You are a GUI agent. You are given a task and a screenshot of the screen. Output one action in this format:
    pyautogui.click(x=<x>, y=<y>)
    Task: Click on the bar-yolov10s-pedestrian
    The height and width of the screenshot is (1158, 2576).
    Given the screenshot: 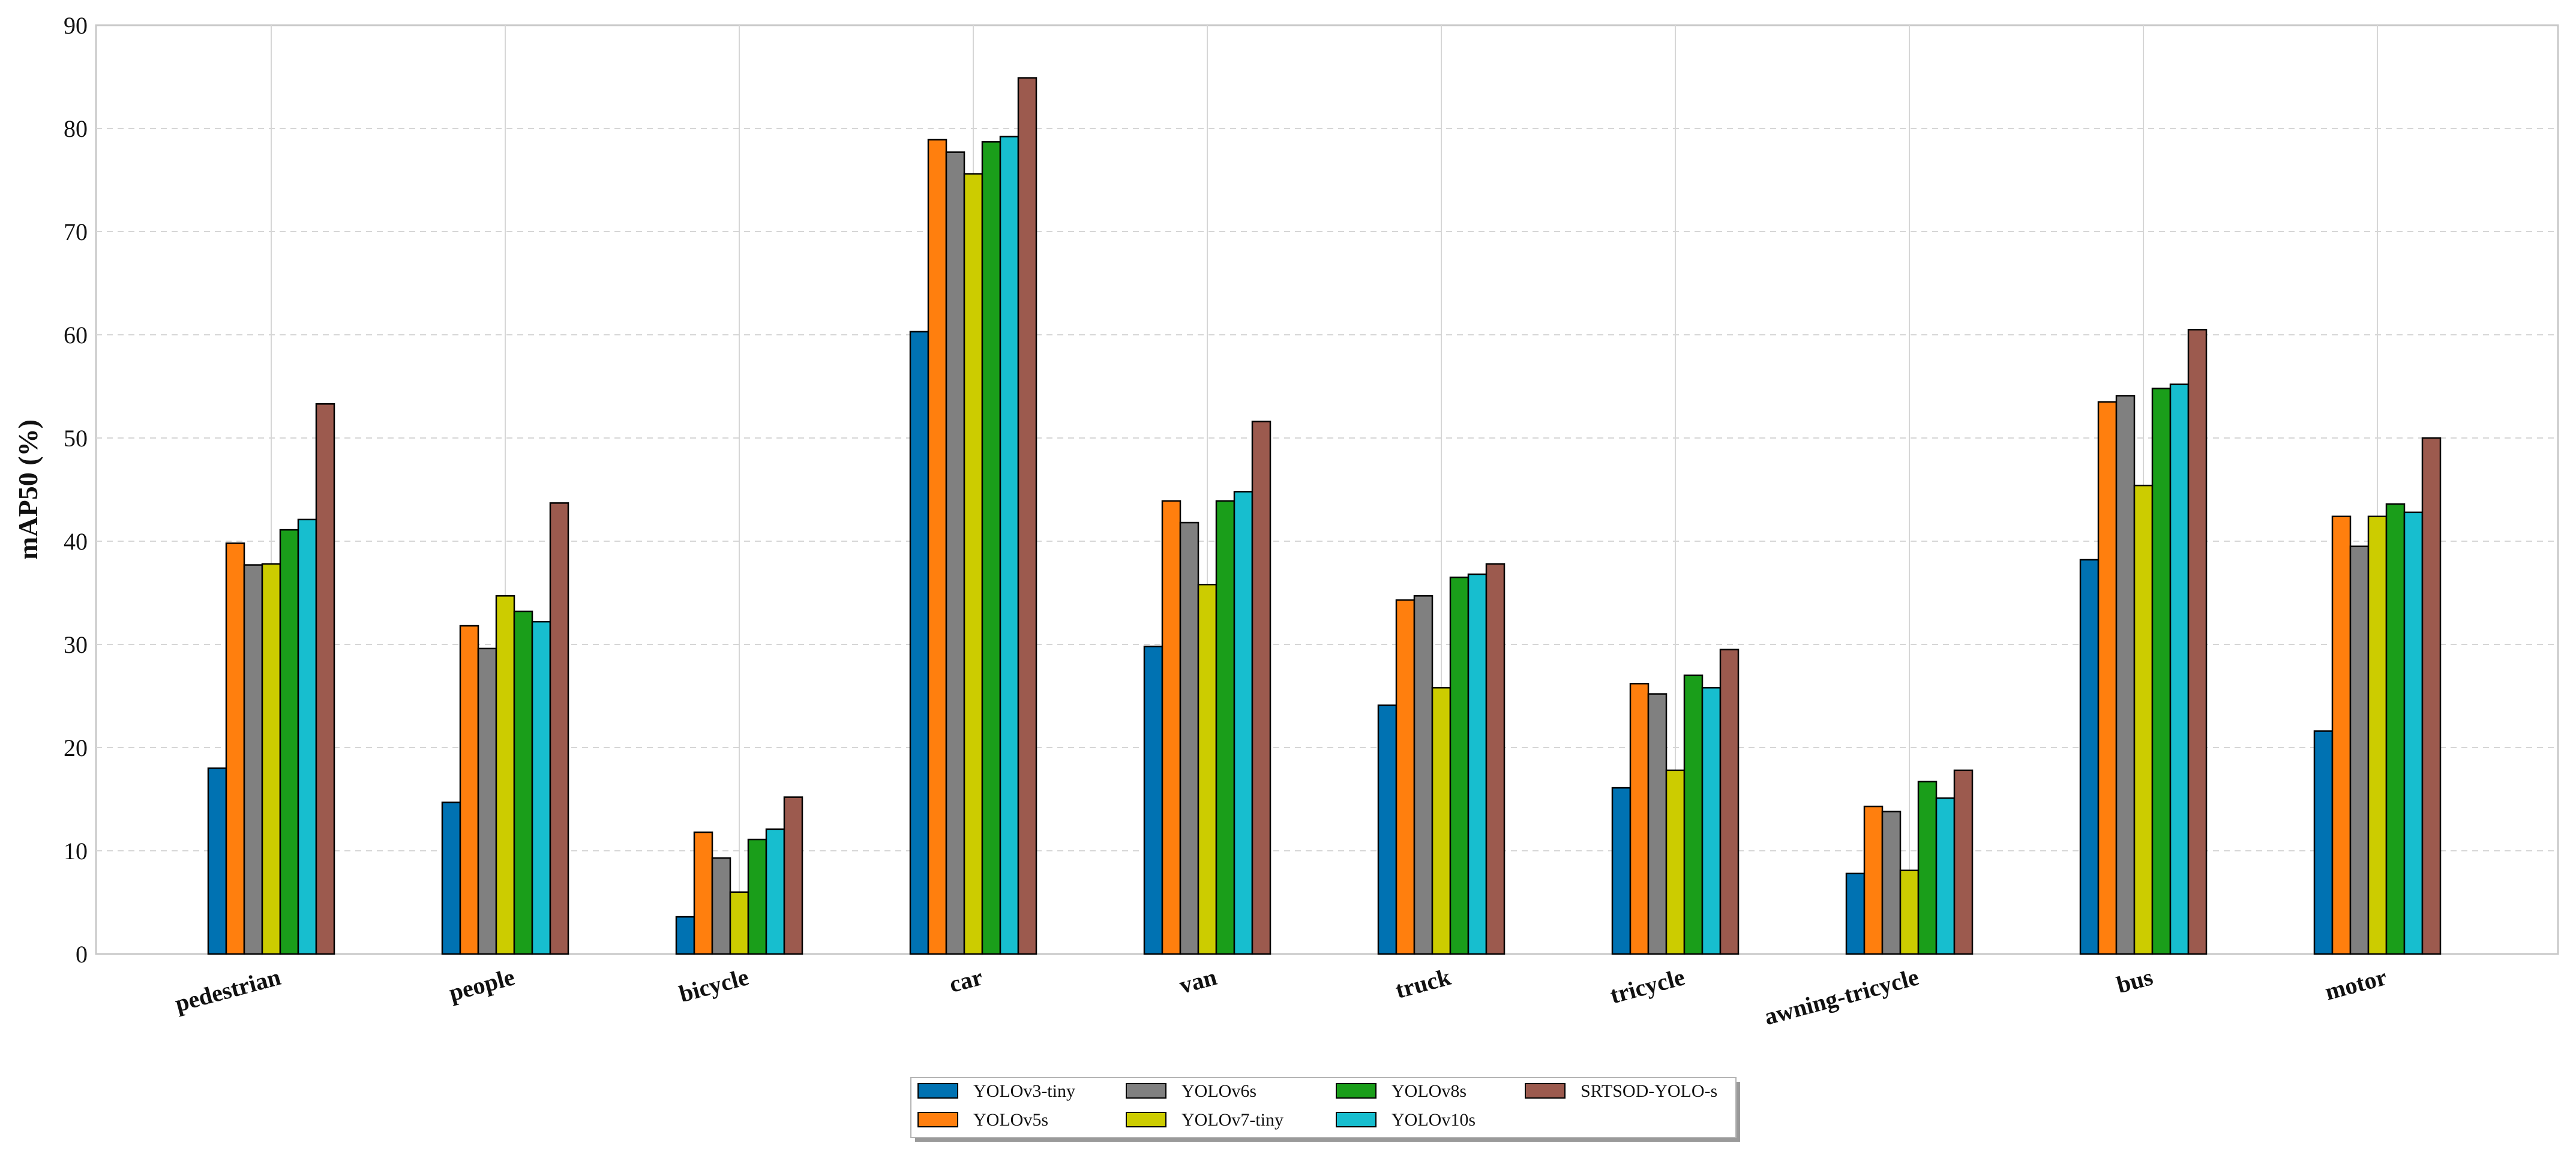 What is the action you would take?
    pyautogui.click(x=307, y=736)
    